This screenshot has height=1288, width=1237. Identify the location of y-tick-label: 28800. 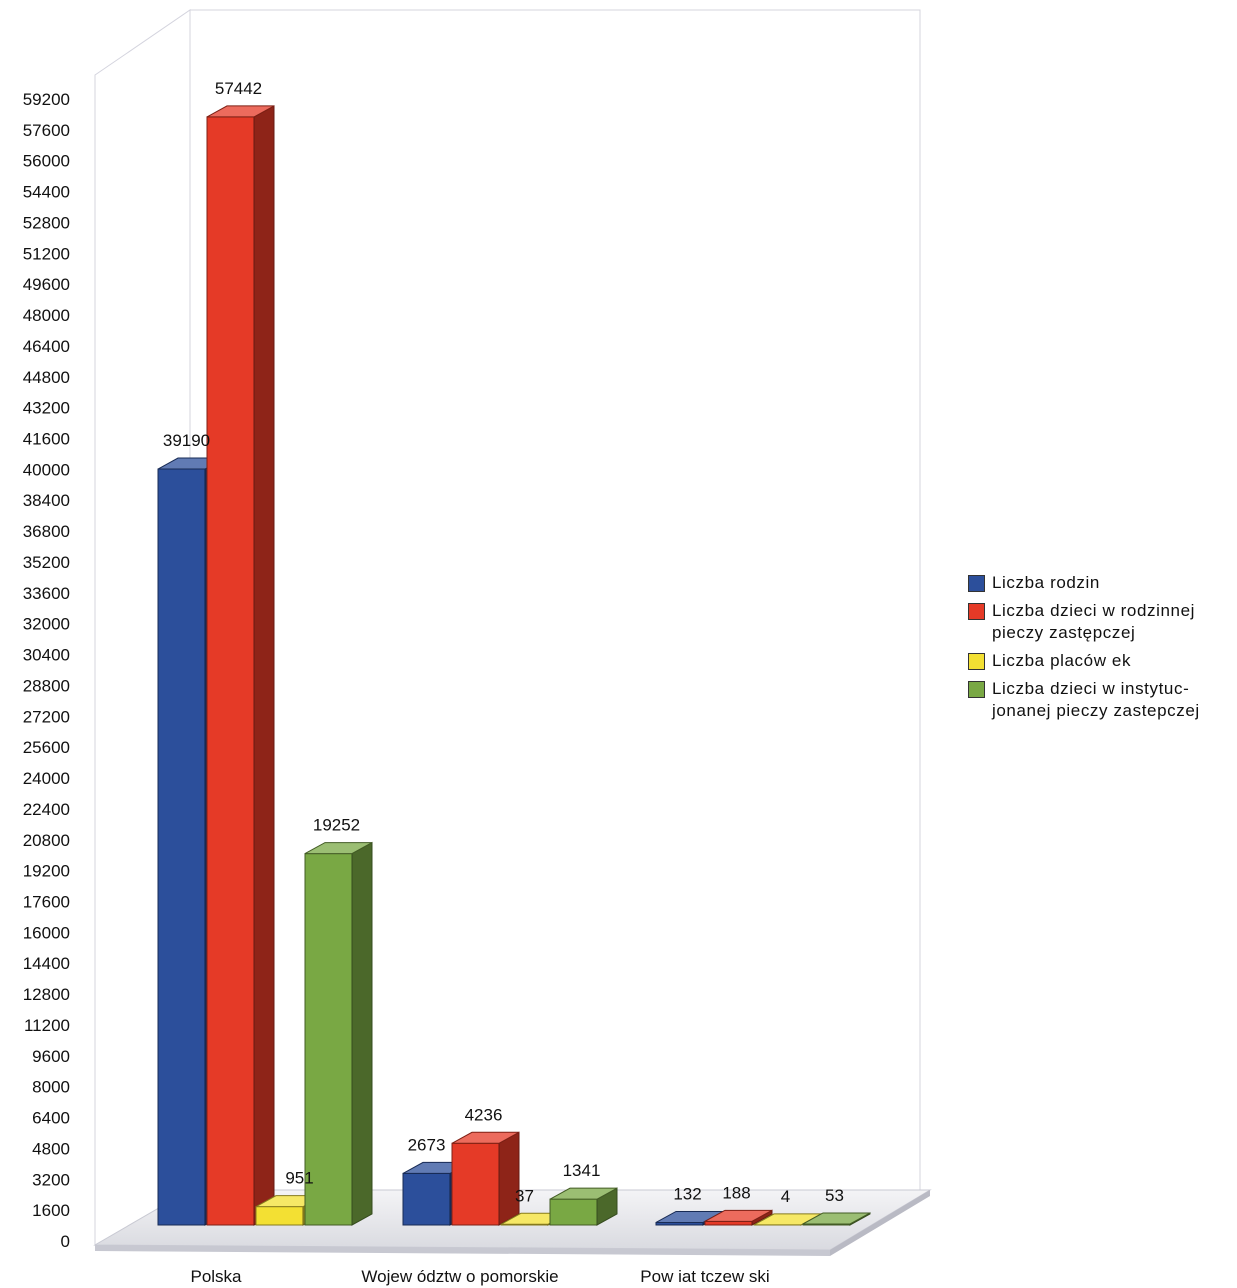
(46, 685).